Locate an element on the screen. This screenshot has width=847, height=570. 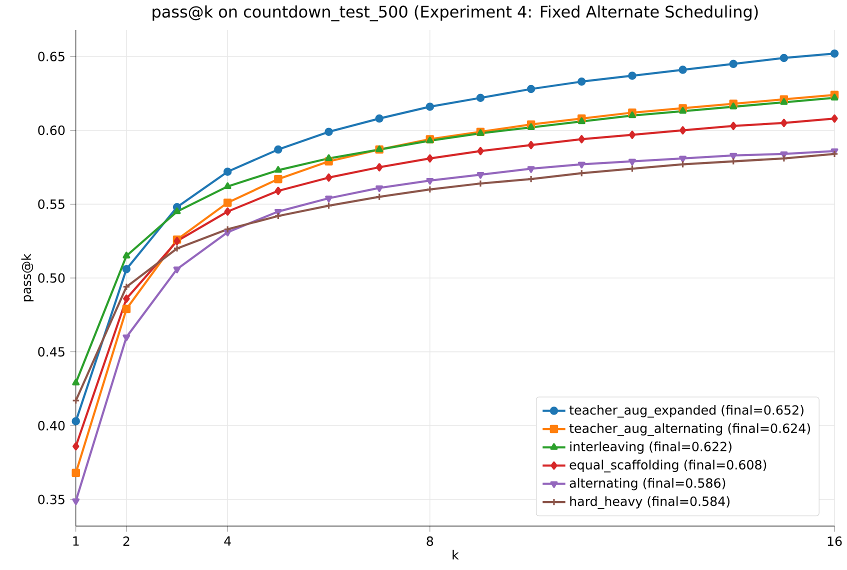
x-tick-label: 1 is located at coordinates (76, 541).